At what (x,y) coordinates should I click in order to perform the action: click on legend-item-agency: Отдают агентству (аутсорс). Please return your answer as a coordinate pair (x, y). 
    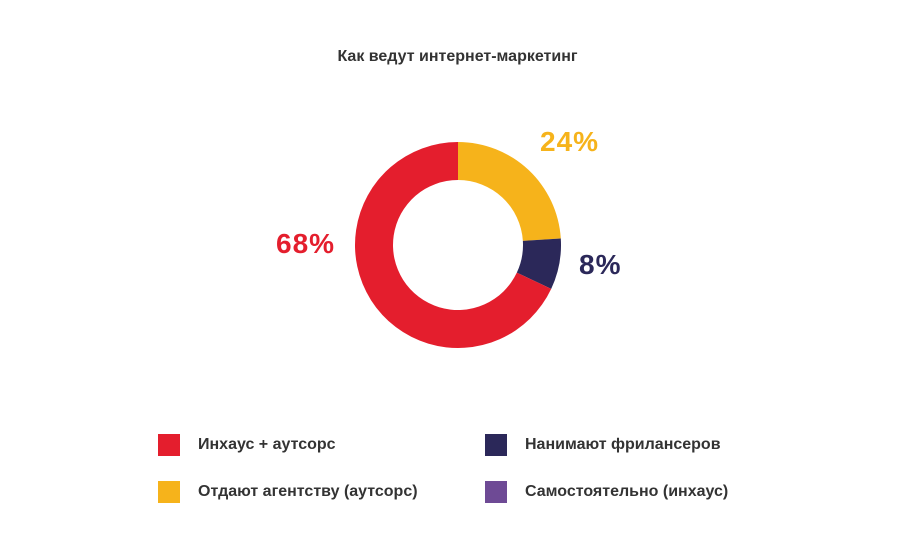
    Looking at the image, I should click on (288, 492).